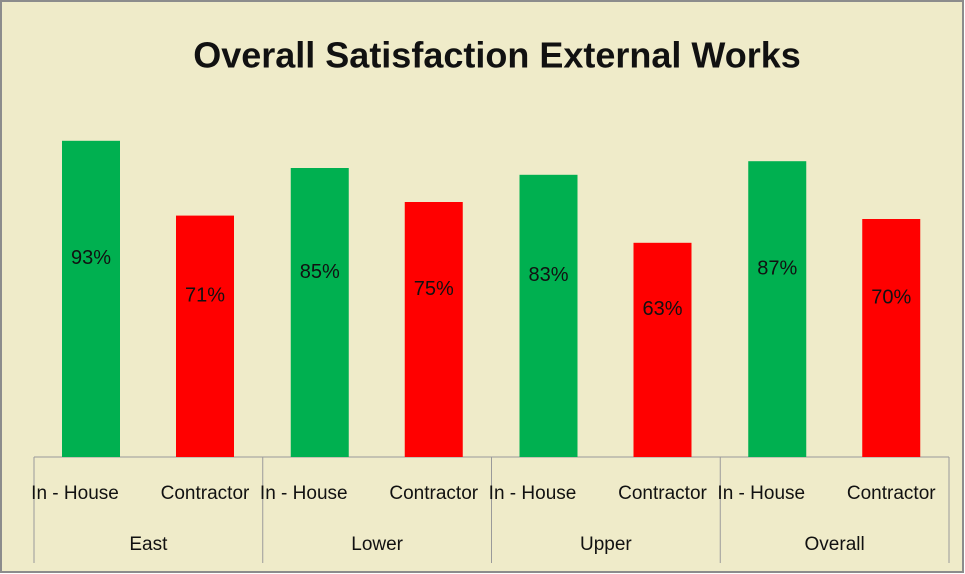  I want to click on chart-title: Overall Satisfaction External Works, so click(497, 55).